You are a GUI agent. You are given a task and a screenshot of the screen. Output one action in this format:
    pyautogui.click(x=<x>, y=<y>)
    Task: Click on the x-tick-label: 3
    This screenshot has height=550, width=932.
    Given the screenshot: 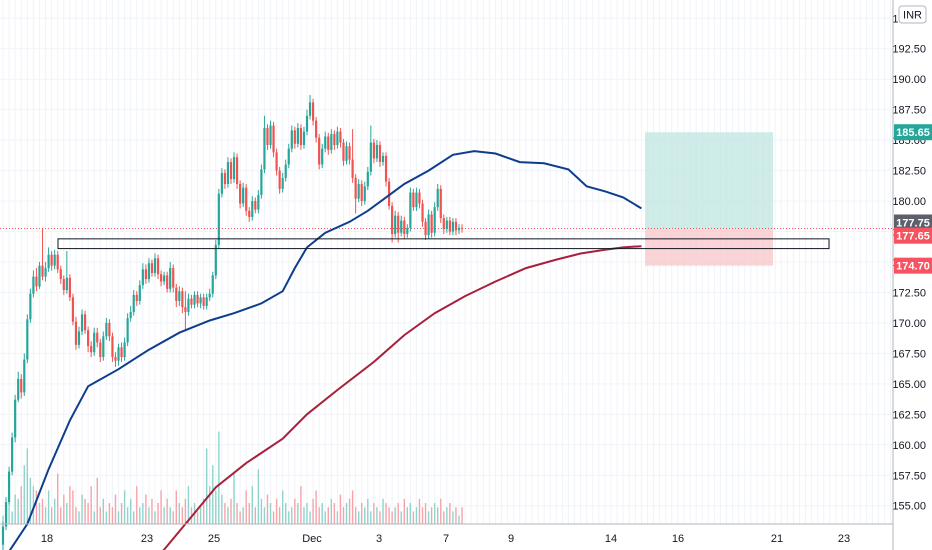 What is the action you would take?
    pyautogui.click(x=379, y=539)
    